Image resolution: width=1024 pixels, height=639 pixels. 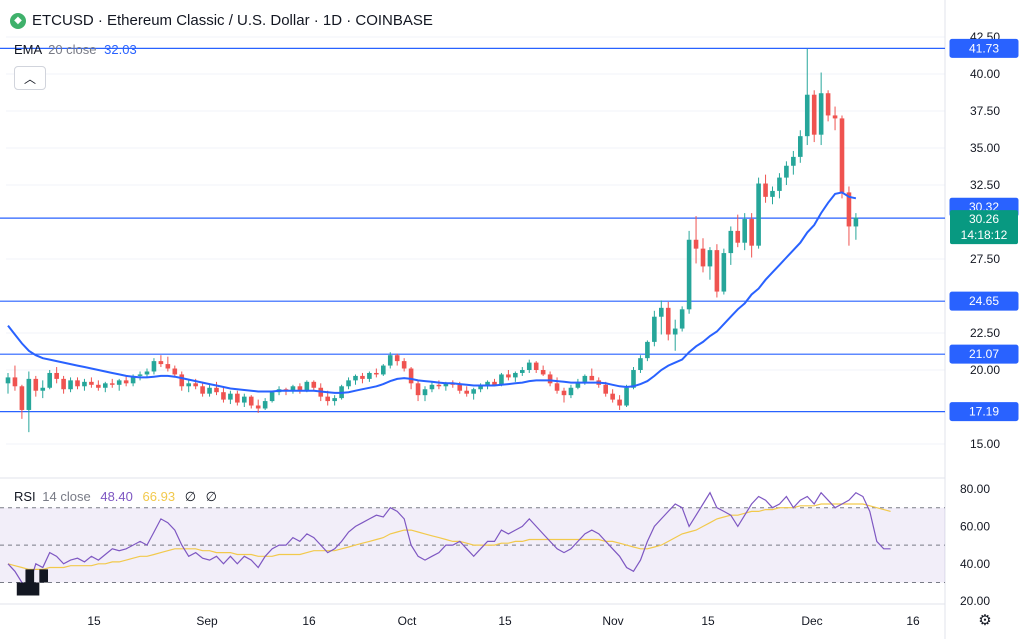 What do you see at coordinates (190, 496) in the screenshot?
I see `rsi-legend-empty-1: ∅` at bounding box center [190, 496].